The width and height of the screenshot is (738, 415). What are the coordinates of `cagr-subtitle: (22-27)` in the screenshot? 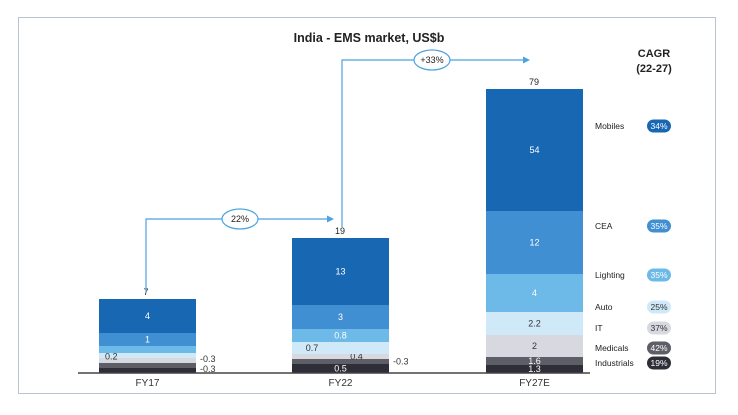 It's located at (654, 69).